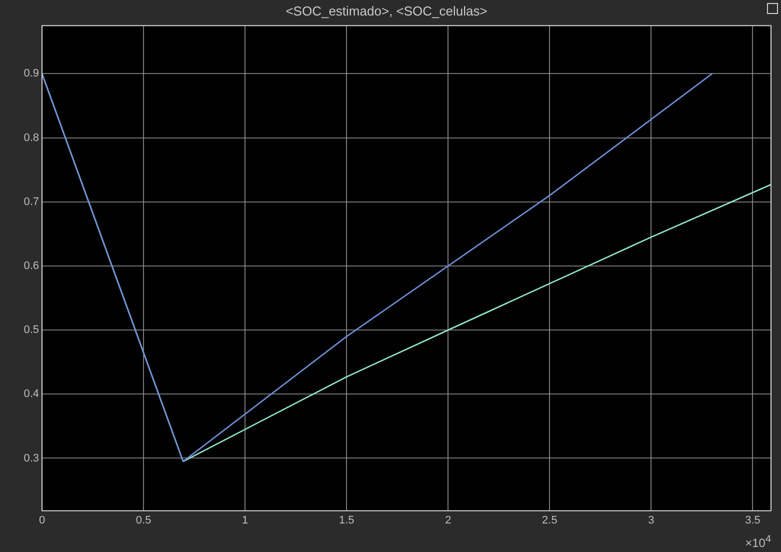 This screenshot has height=552, width=781. What do you see at coordinates (651, 520) in the screenshot?
I see `x-tick-label: 3` at bounding box center [651, 520].